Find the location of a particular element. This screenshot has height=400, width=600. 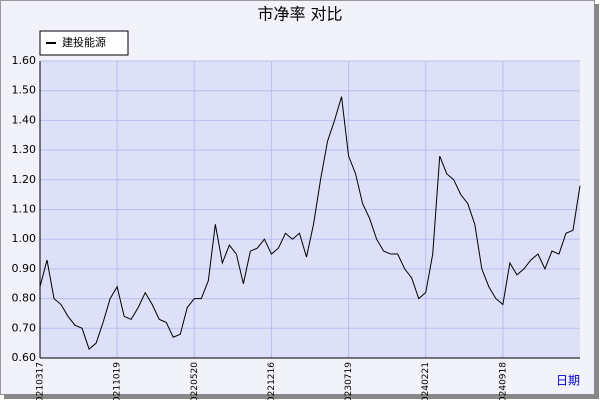

y-tick-label: 1.40 is located at coordinates (24, 119).